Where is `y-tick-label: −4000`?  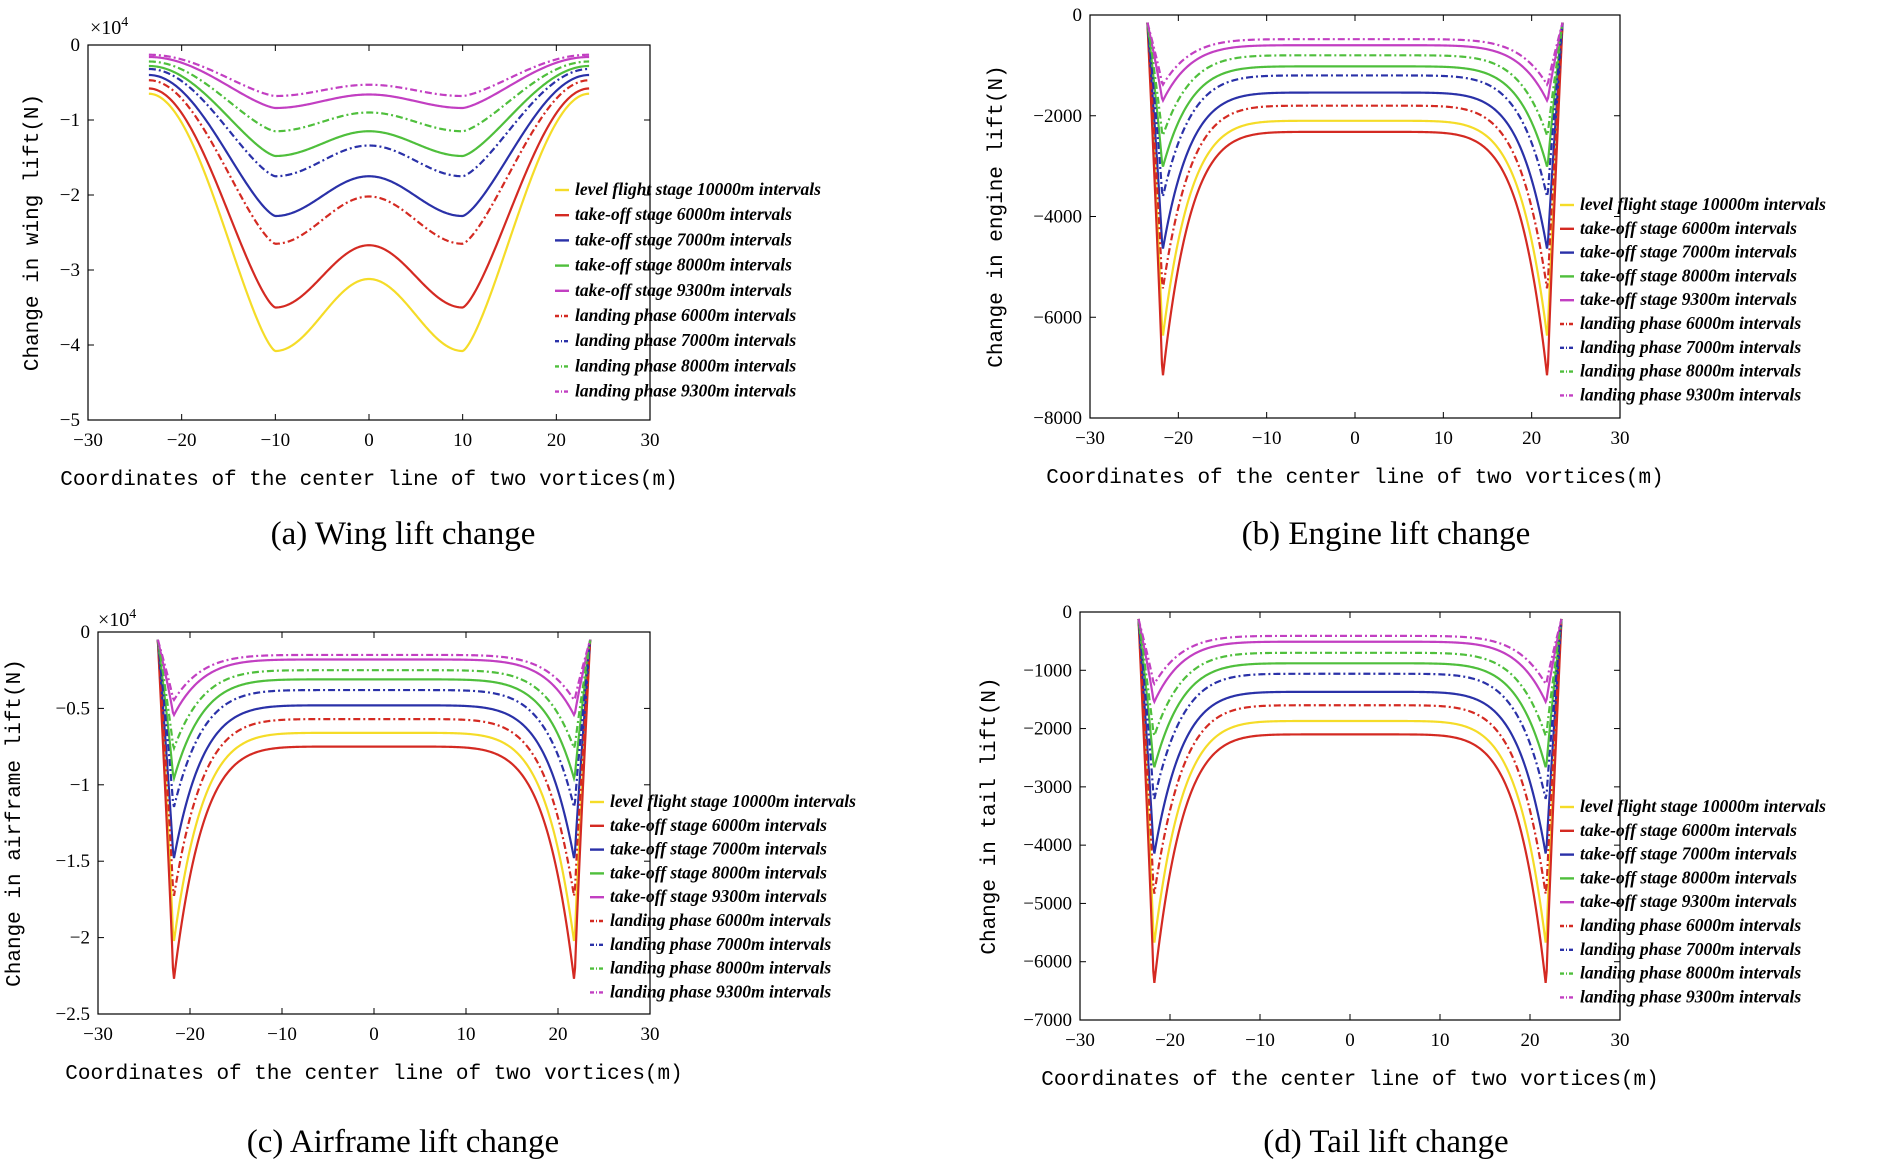 y-tick-label: −4000 is located at coordinates (1057, 217).